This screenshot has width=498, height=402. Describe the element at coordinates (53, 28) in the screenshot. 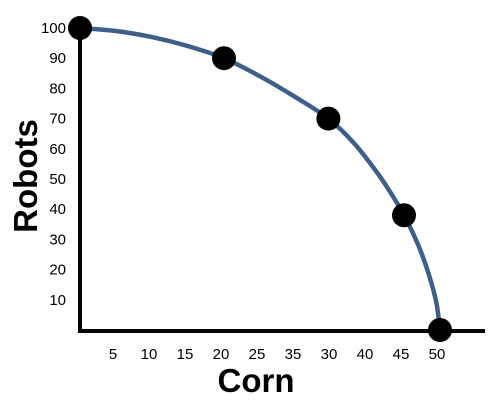

I see `y-tick-label: 100` at that location.